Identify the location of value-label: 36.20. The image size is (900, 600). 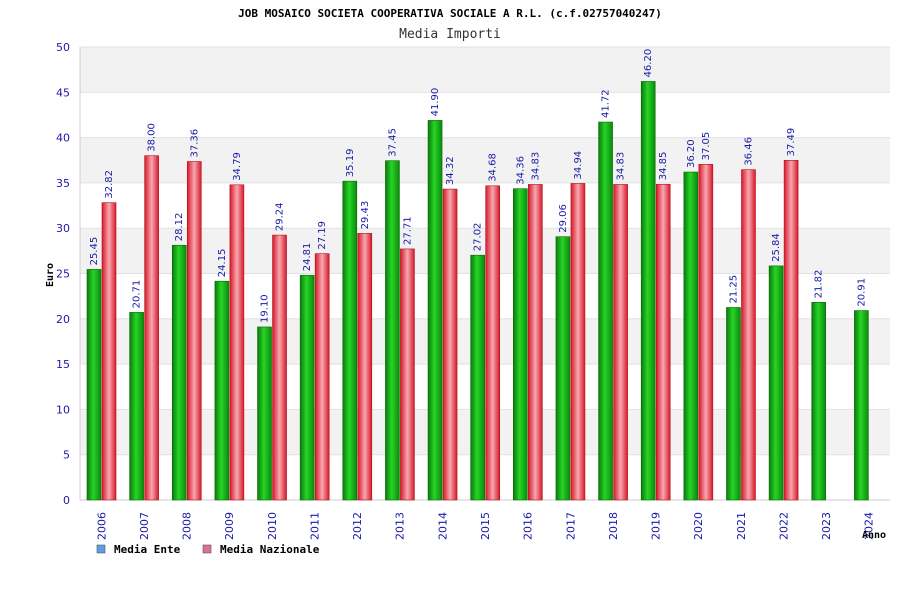
(691, 153).